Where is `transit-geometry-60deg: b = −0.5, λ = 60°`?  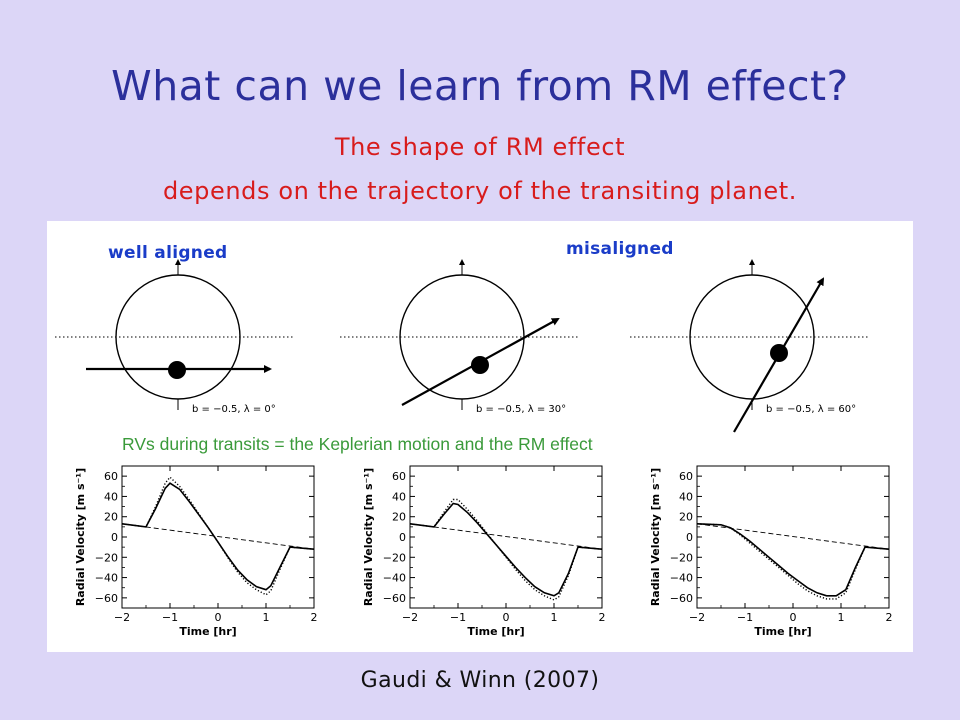 transit-geometry-60deg: b = −0.5, λ = 60° is located at coordinates (750, 346).